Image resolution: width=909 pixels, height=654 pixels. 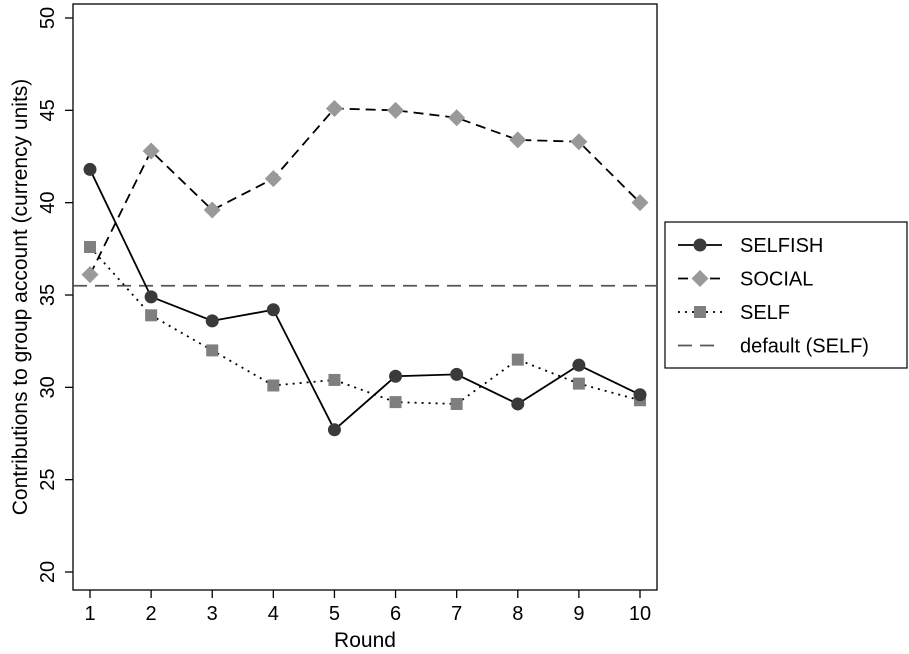 I want to click on x-tick-label: 10, so click(x=640, y=614).